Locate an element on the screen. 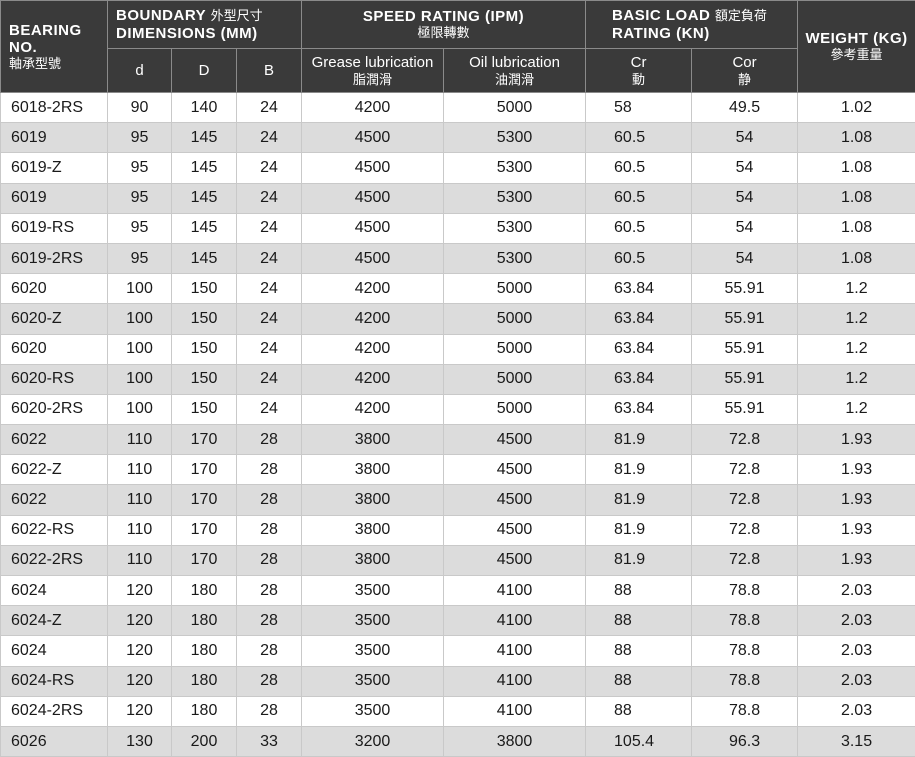  table-row: 6020-RS 100 150 24 4200 5000 63.84 55.91 1.2 is located at coordinates (457, 379).